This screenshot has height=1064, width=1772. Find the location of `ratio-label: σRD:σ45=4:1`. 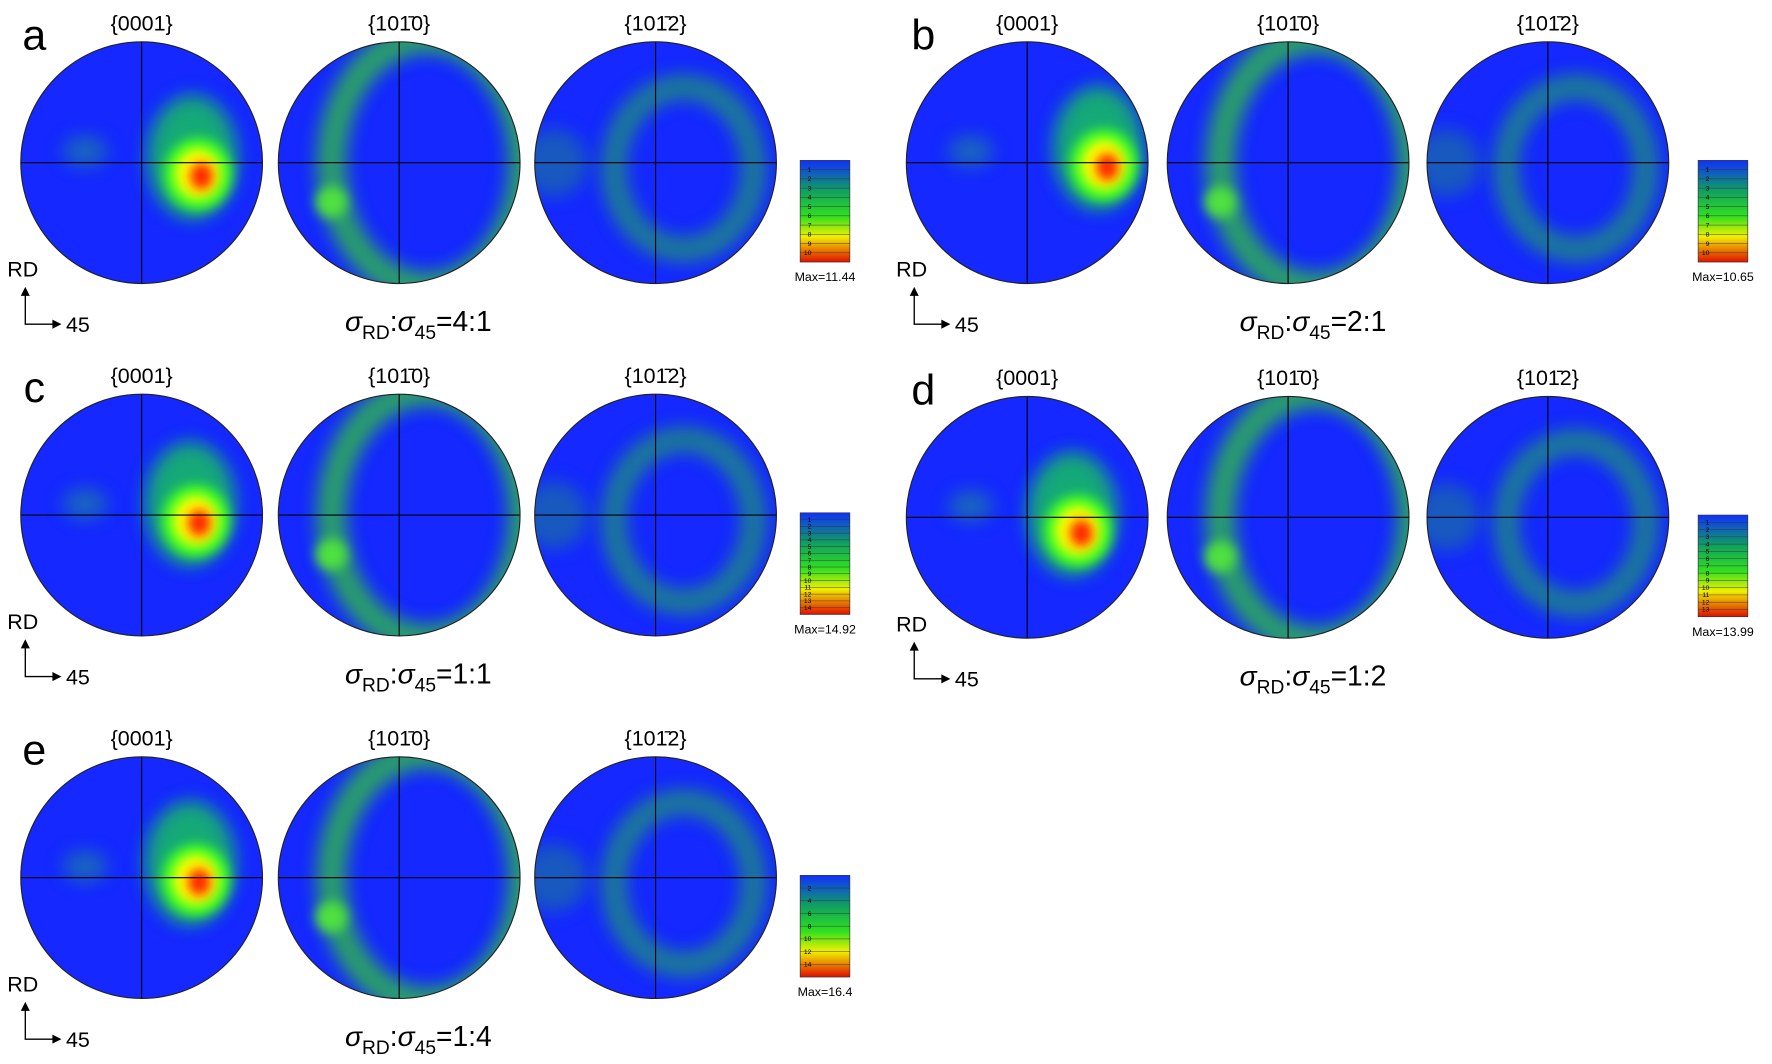

ratio-label: σRD:σ45=4:1 is located at coordinates (418, 324).